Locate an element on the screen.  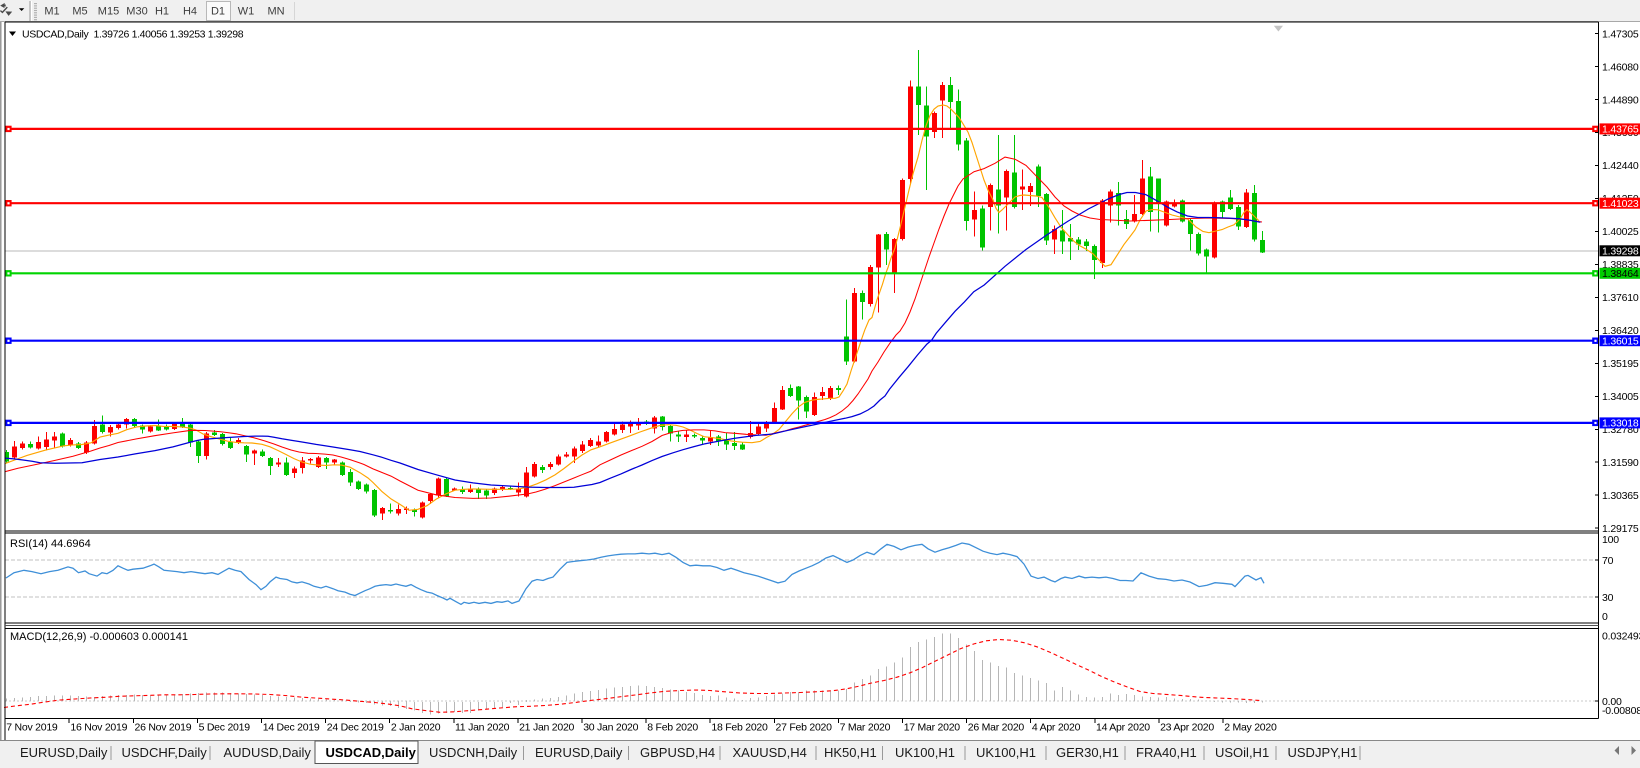
svg-text: 18 Feb 2020 is located at coordinates (739, 728).